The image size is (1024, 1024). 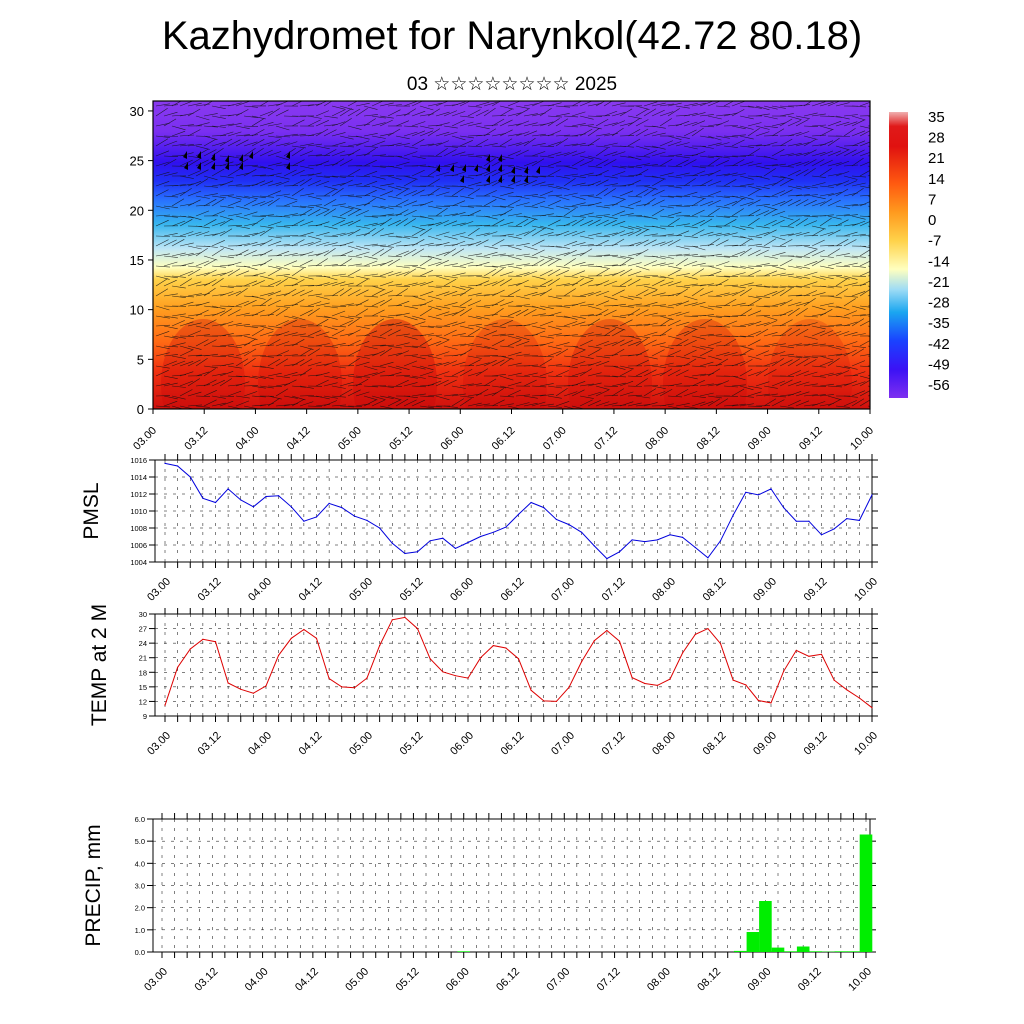 What do you see at coordinates (138, 494) in the screenshot?
I see `y-tick-label: 1012` at bounding box center [138, 494].